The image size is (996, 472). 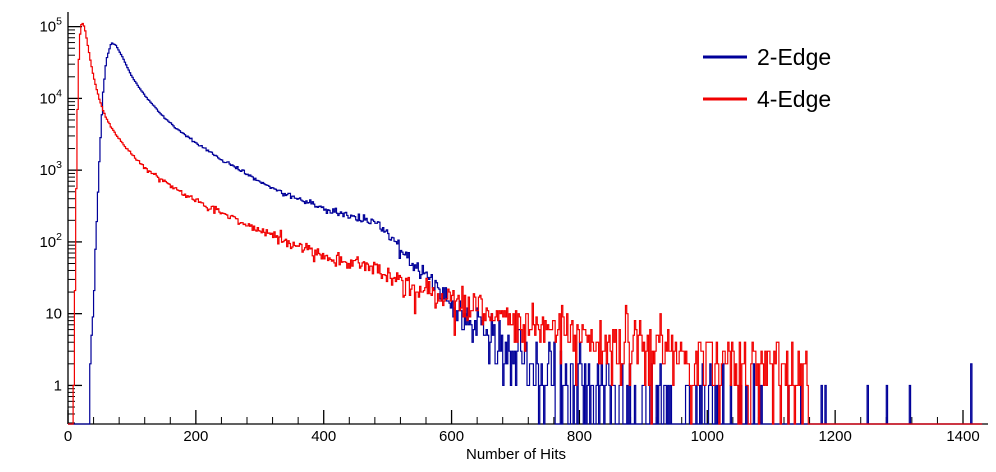 What do you see at coordinates (58, 385) in the screenshot?
I see `y-tick-label: 1` at bounding box center [58, 385].